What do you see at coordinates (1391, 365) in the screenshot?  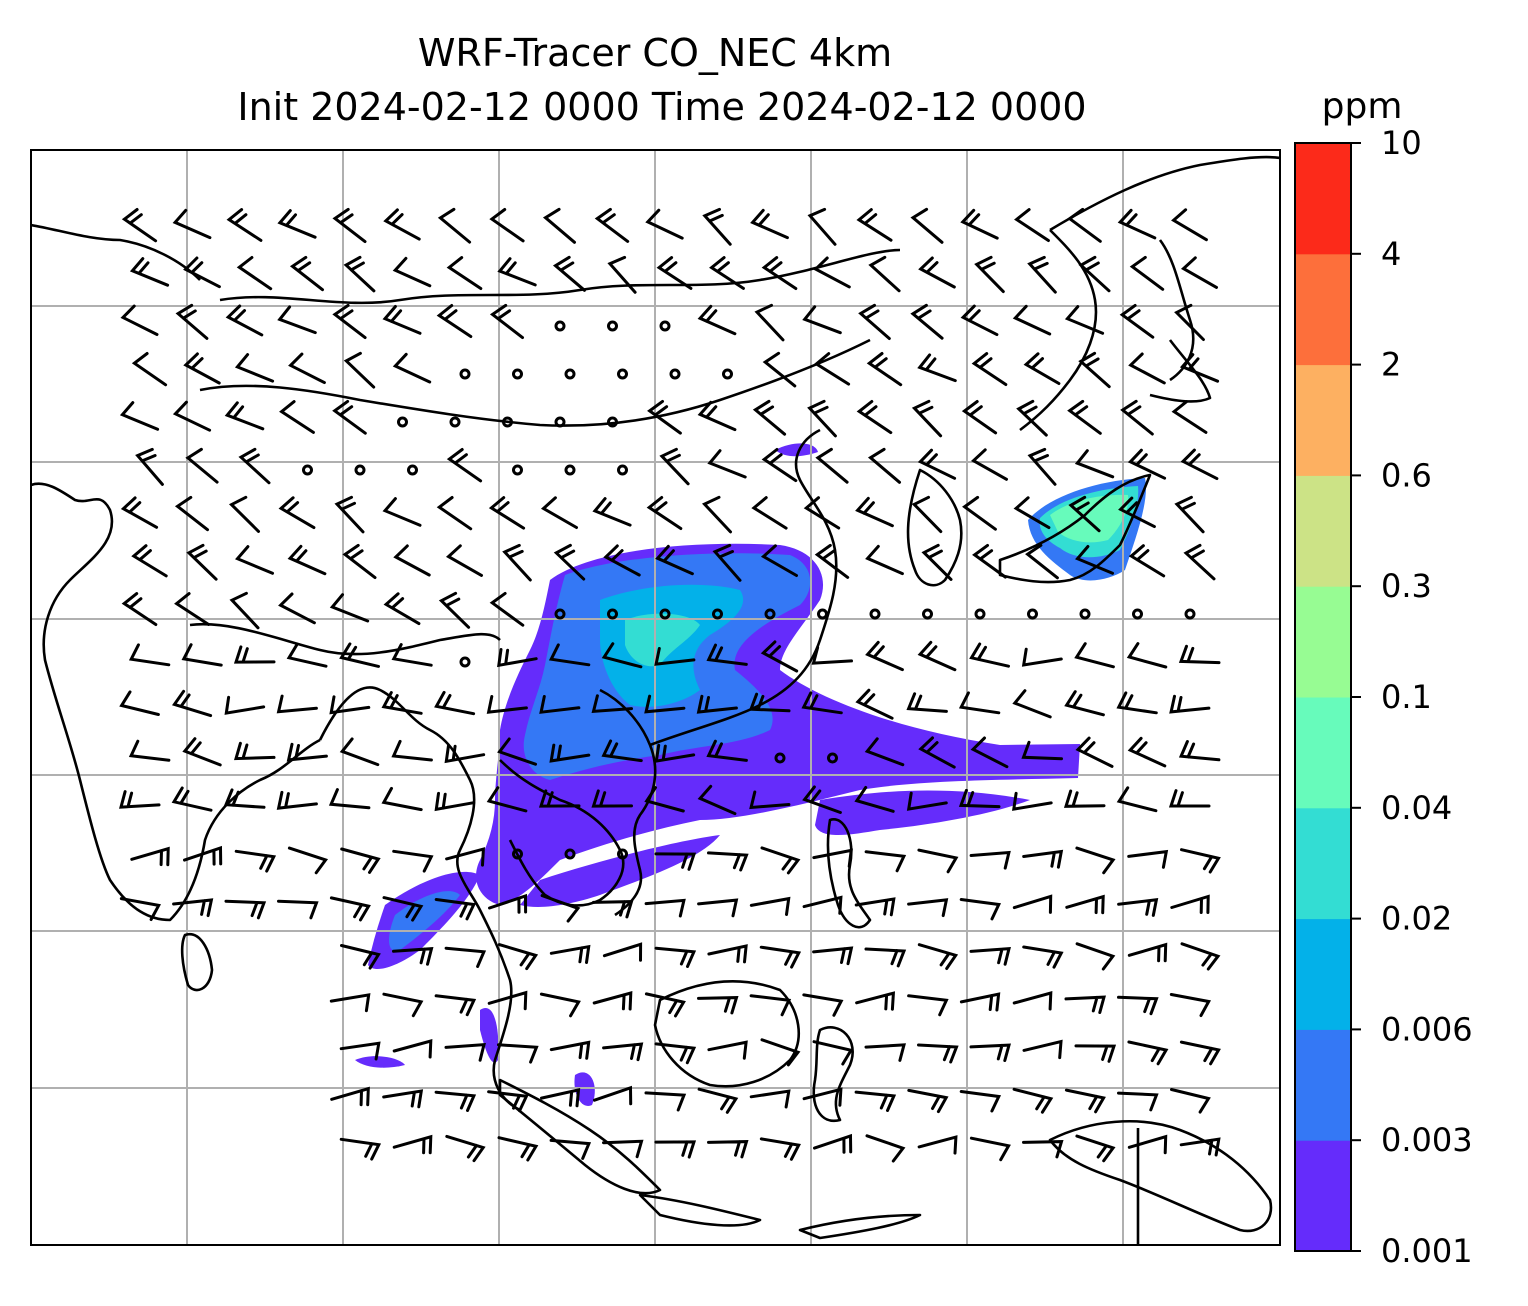 I see `colorbar-tick-label: 2` at bounding box center [1391, 365].